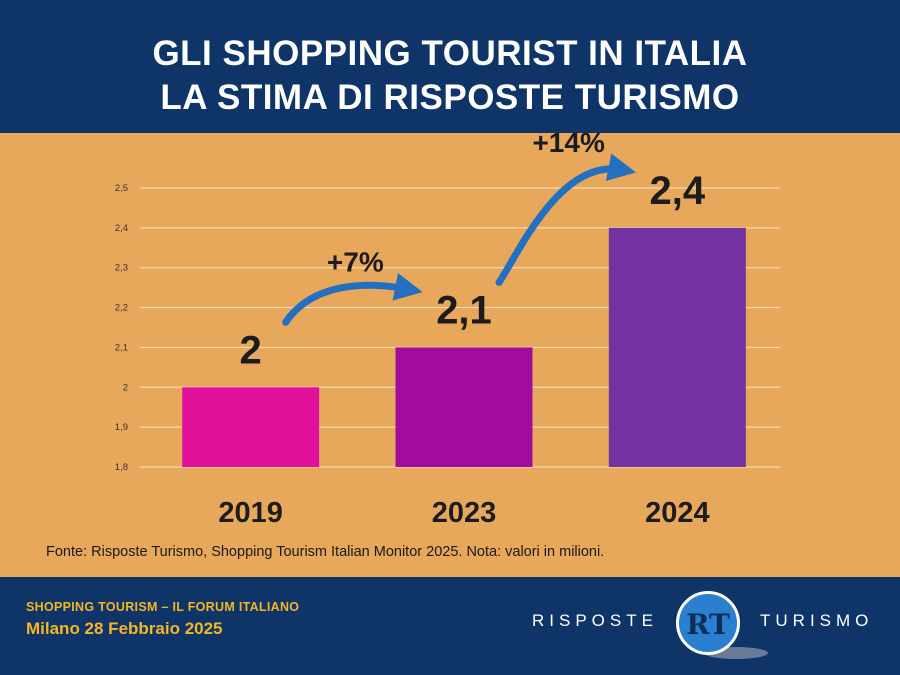 The image size is (900, 675). What do you see at coordinates (355, 261) in the screenshot?
I see `growth-label: +7%` at bounding box center [355, 261].